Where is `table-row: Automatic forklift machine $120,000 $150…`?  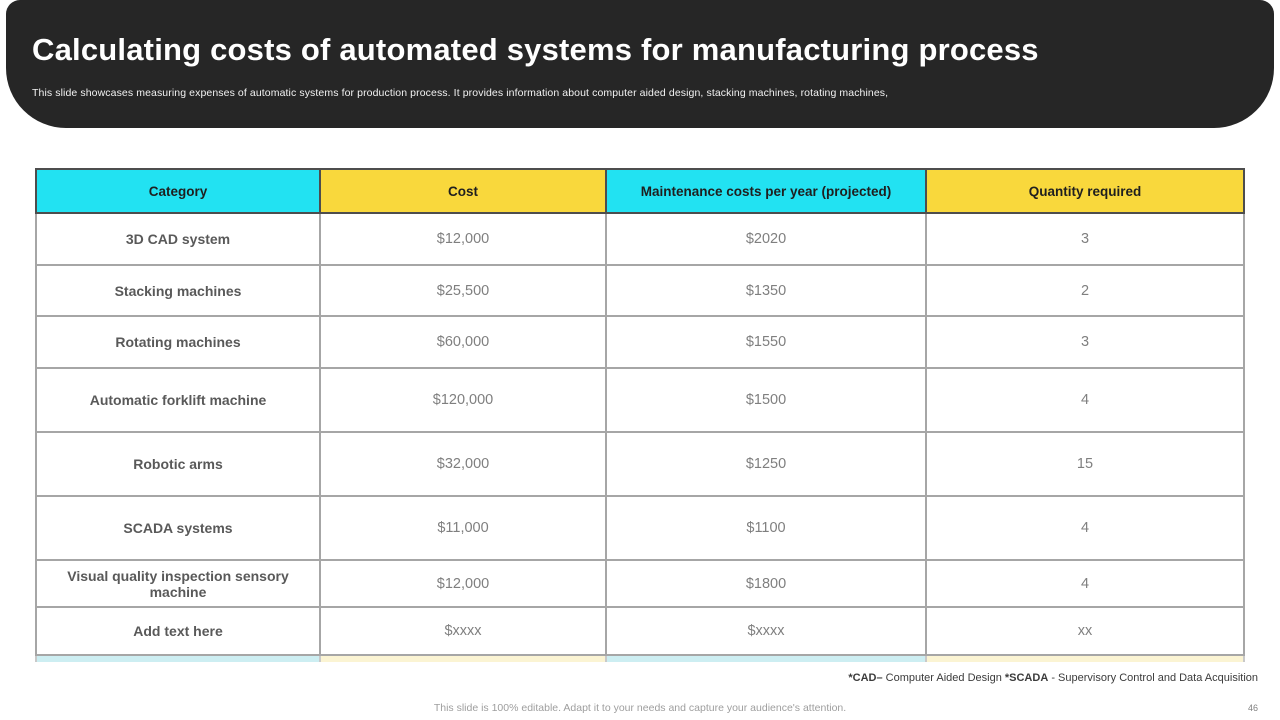 table-row: Automatic forklift machine $120,000 $150… is located at coordinates (640, 400).